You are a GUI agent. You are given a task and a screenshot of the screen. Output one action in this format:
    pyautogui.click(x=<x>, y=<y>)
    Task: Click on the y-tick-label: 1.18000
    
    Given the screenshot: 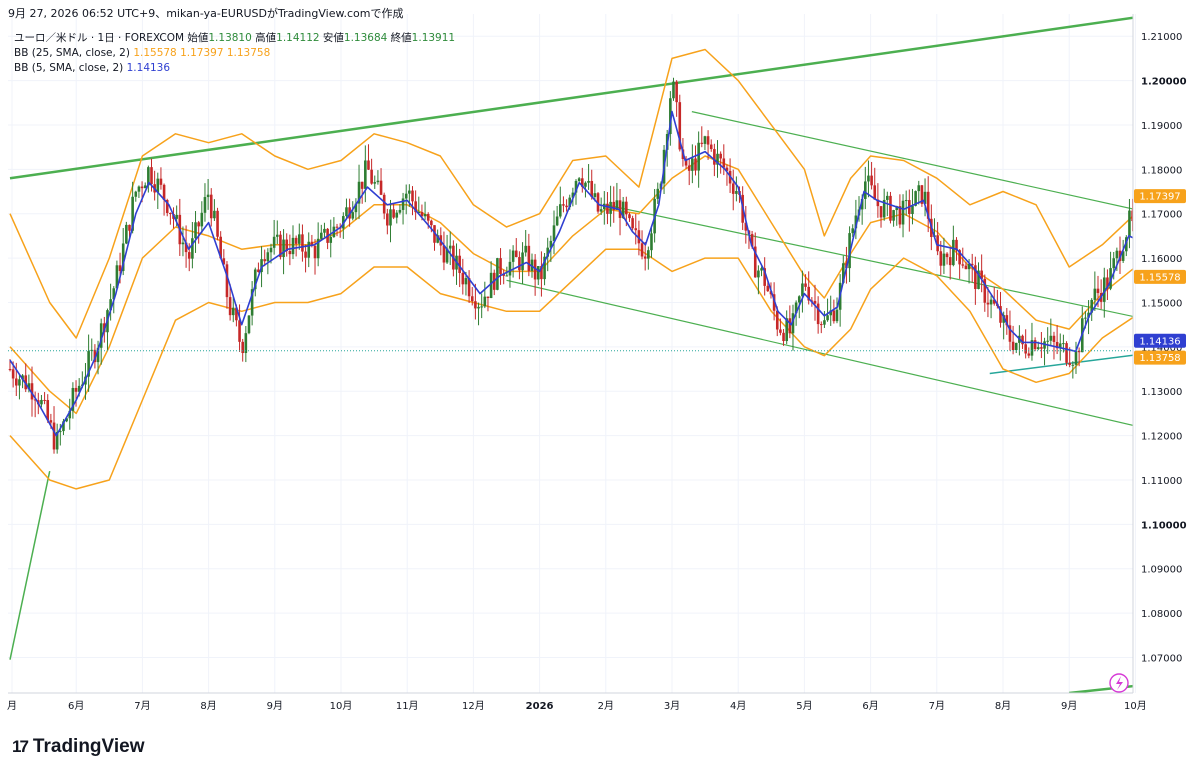 What is the action you would take?
    pyautogui.click(x=1161, y=170)
    